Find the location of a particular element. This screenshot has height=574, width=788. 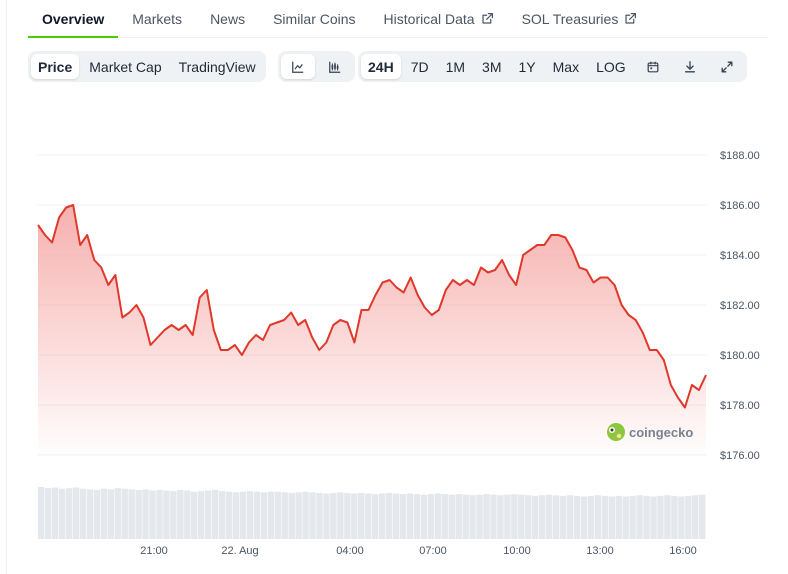

time-range-group: 24H 7D 1M 3M 1Y Max LOG is located at coordinates (552, 66).